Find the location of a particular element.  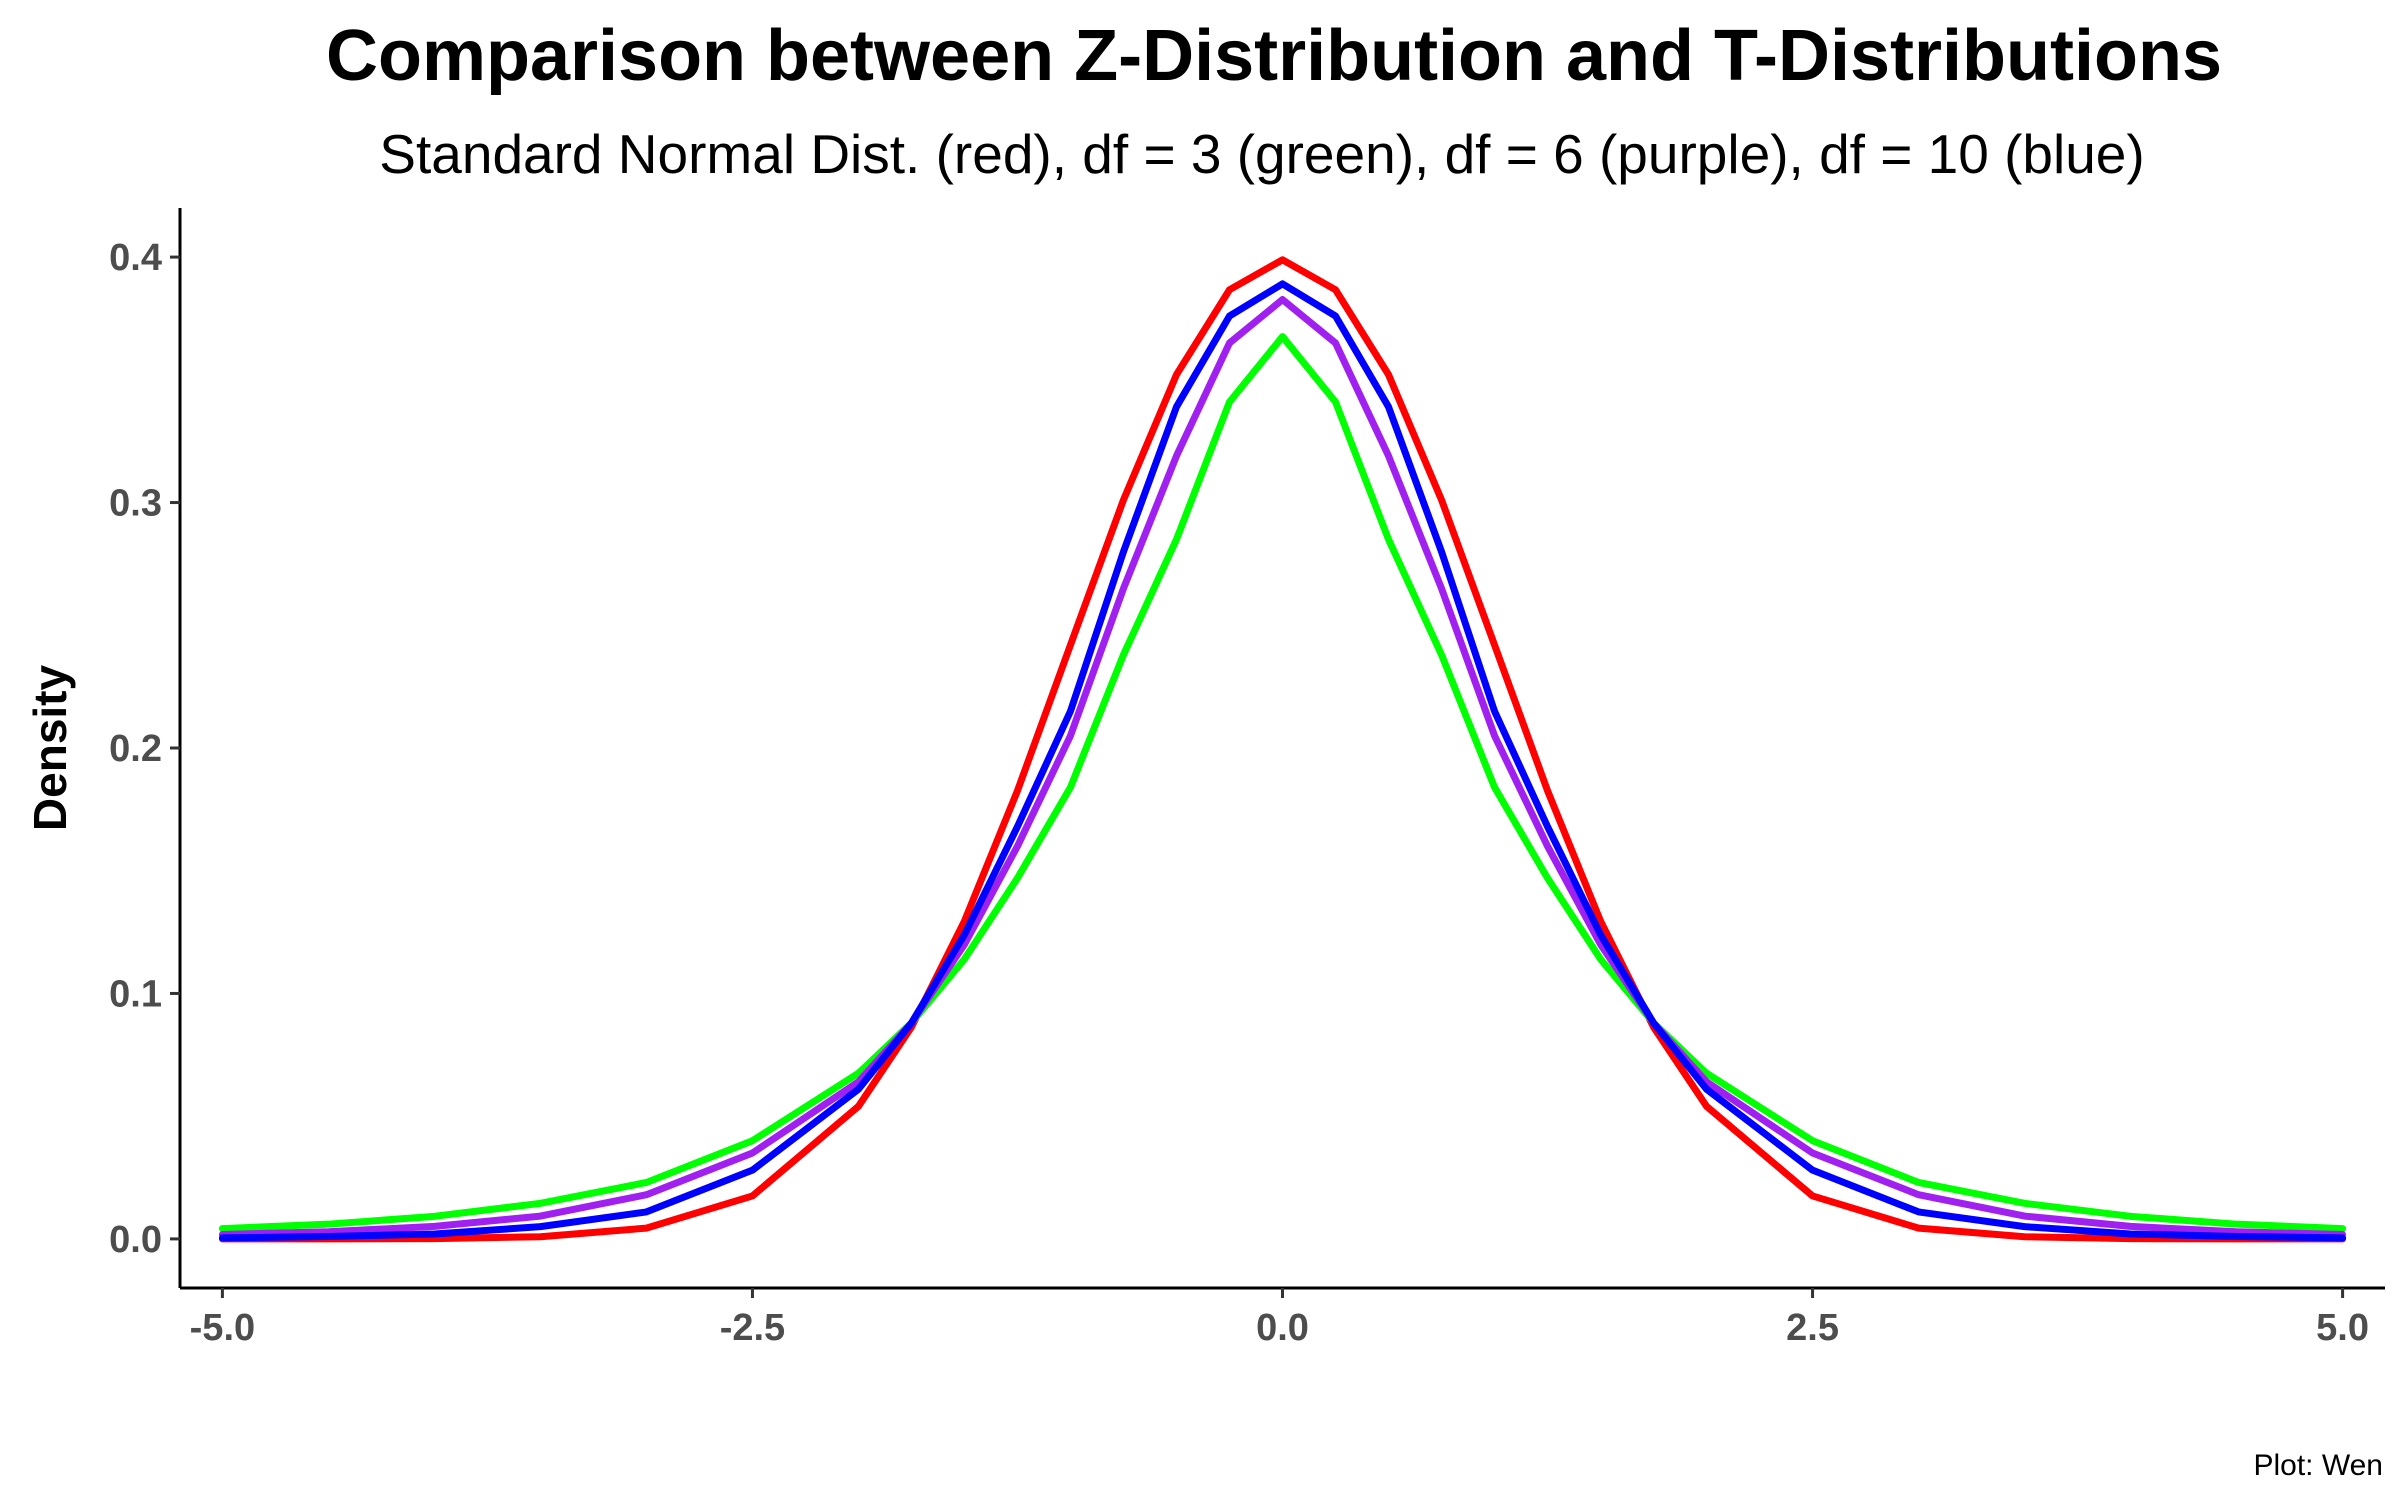

y-tick-label: 0.4 is located at coordinates (135, 258).